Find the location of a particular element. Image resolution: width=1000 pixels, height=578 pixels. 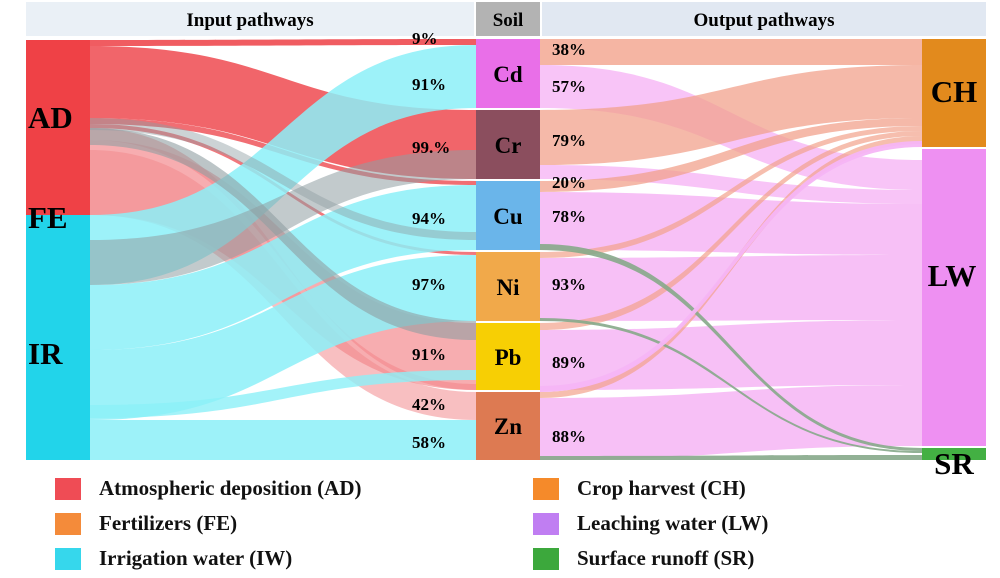

source-node-ir is located at coordinates (58, 337).